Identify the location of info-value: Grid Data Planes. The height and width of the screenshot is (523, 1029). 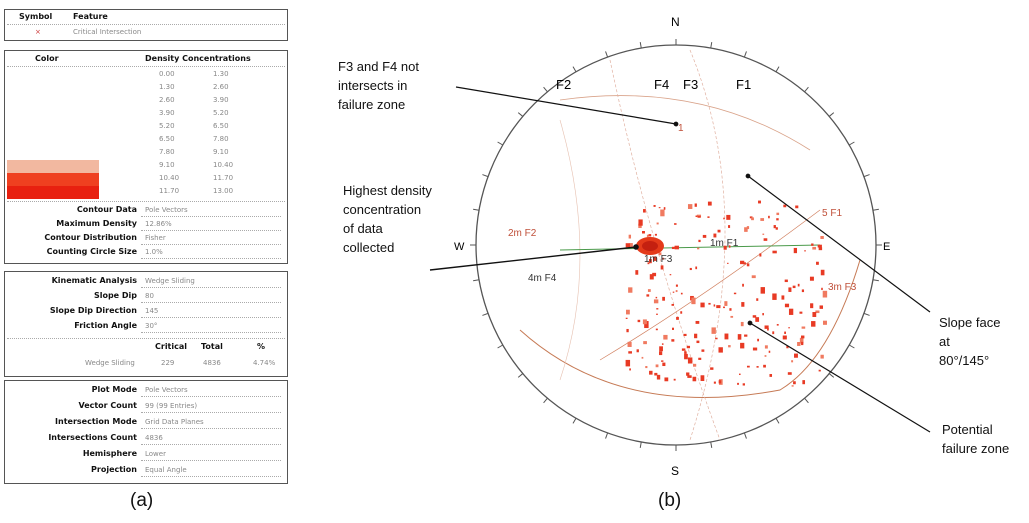
(174, 422).